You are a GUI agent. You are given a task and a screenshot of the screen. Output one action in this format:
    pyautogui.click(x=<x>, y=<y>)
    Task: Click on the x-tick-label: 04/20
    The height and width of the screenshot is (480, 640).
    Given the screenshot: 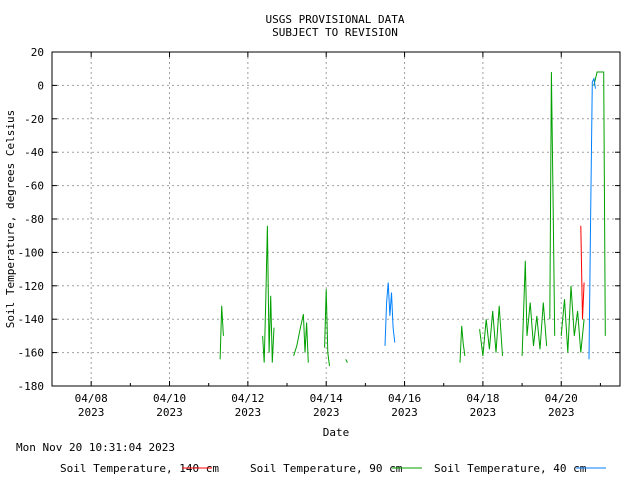 What is the action you would take?
    pyautogui.click(x=561, y=398)
    